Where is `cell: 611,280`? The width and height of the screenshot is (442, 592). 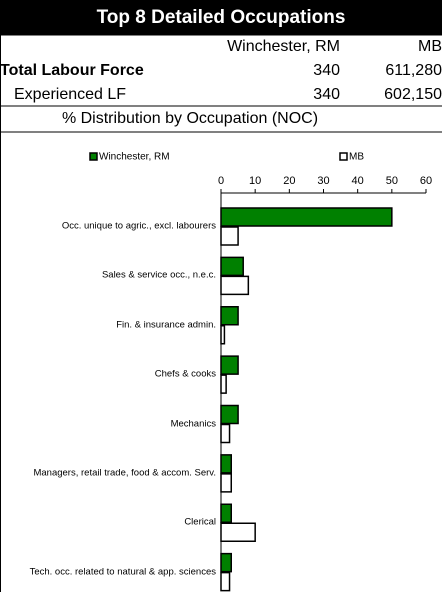 cell: 611,280 is located at coordinates (413, 70).